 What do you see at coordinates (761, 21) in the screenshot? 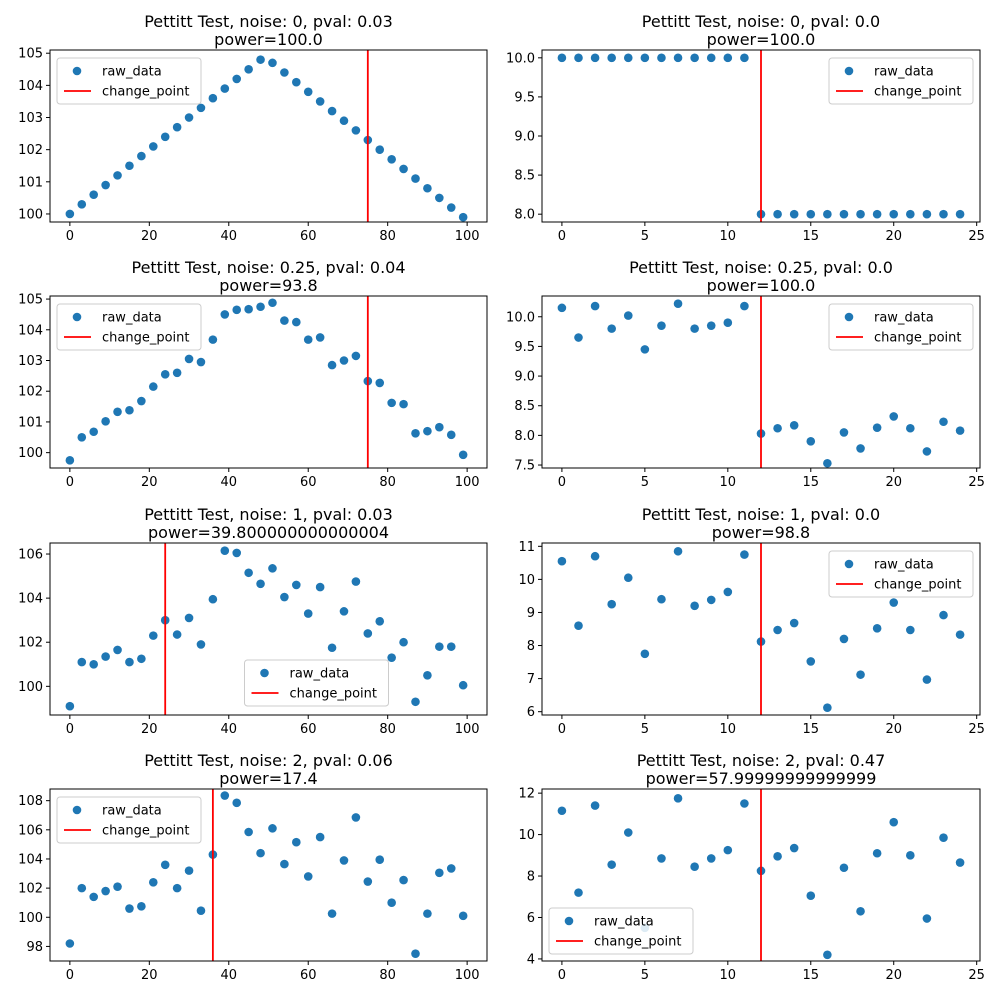
I see `subplot-title: Pettitt Test, noise: 0, pval: 0.0` at bounding box center [761, 21].